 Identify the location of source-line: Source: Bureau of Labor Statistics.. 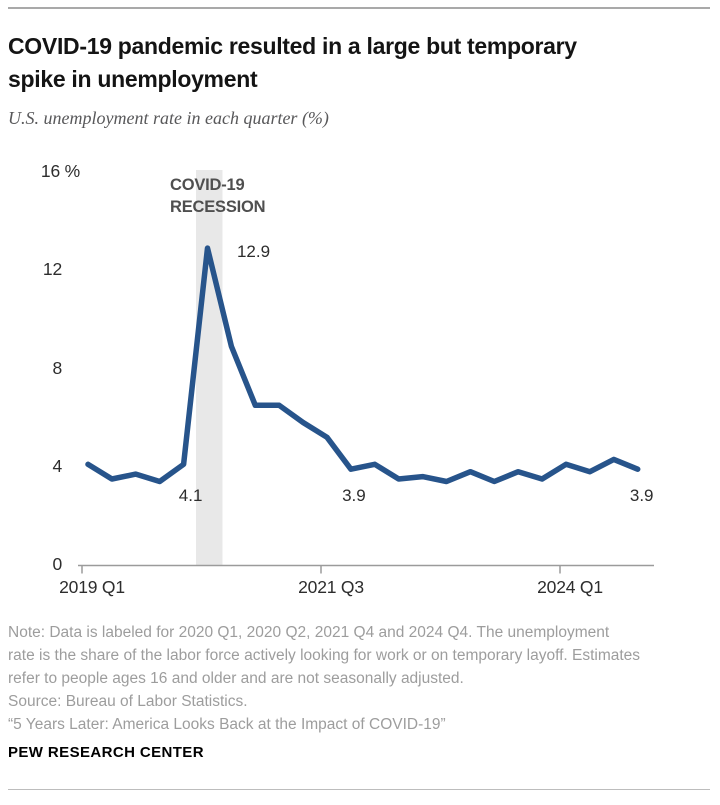
(128, 701).